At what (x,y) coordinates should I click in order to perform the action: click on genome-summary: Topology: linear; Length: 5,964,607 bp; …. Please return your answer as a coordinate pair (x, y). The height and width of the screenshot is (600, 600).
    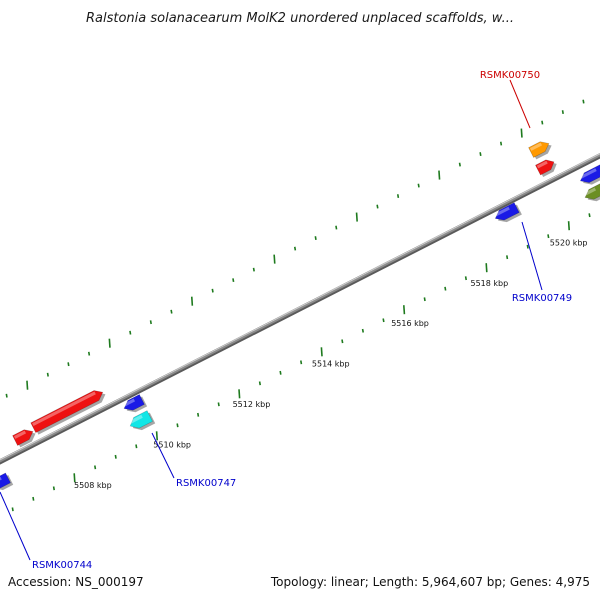
    Looking at the image, I should click on (430, 582).